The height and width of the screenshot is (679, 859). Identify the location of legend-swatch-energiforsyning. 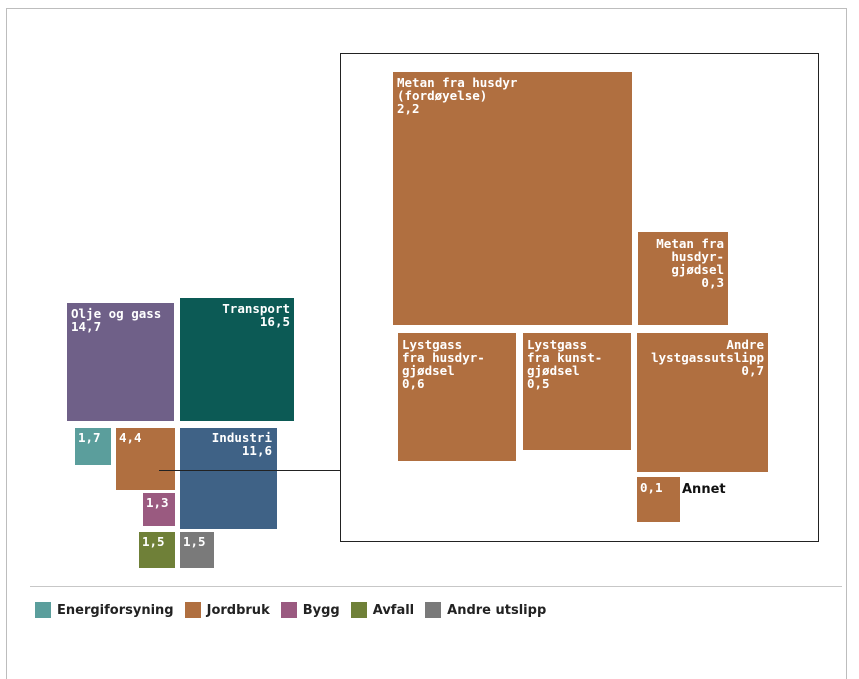
(43, 610).